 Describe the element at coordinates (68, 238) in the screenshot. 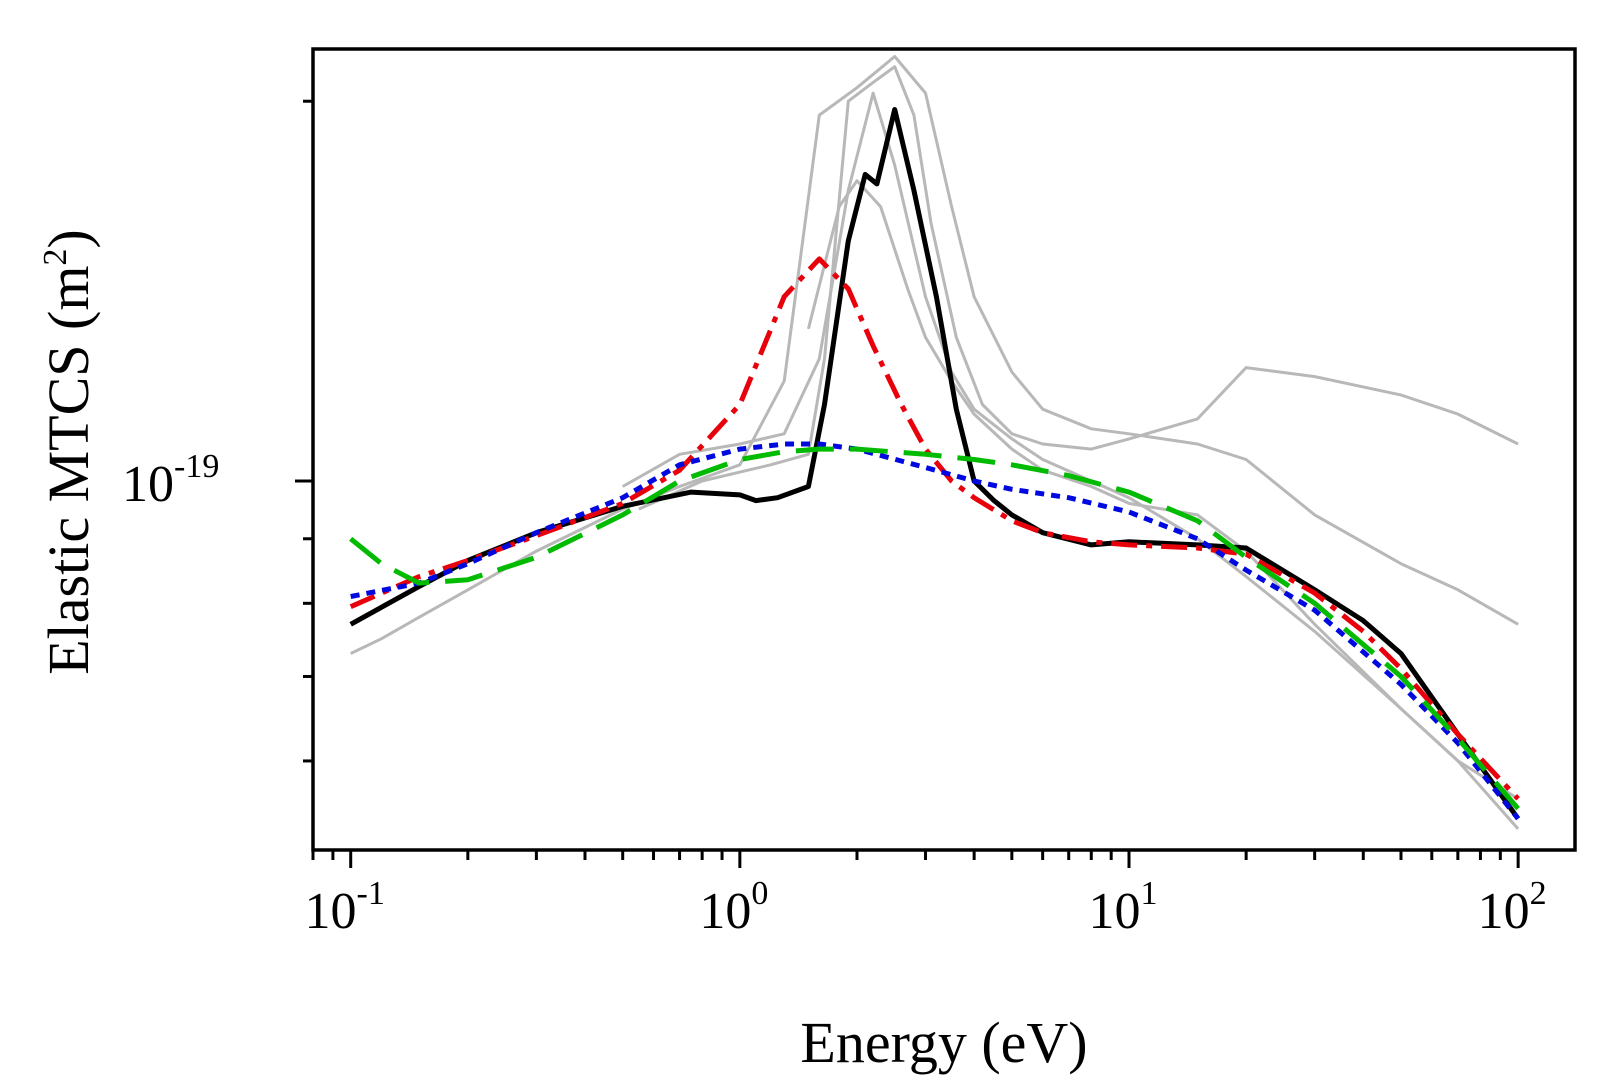

I see `y-axis-title-close: )` at that location.